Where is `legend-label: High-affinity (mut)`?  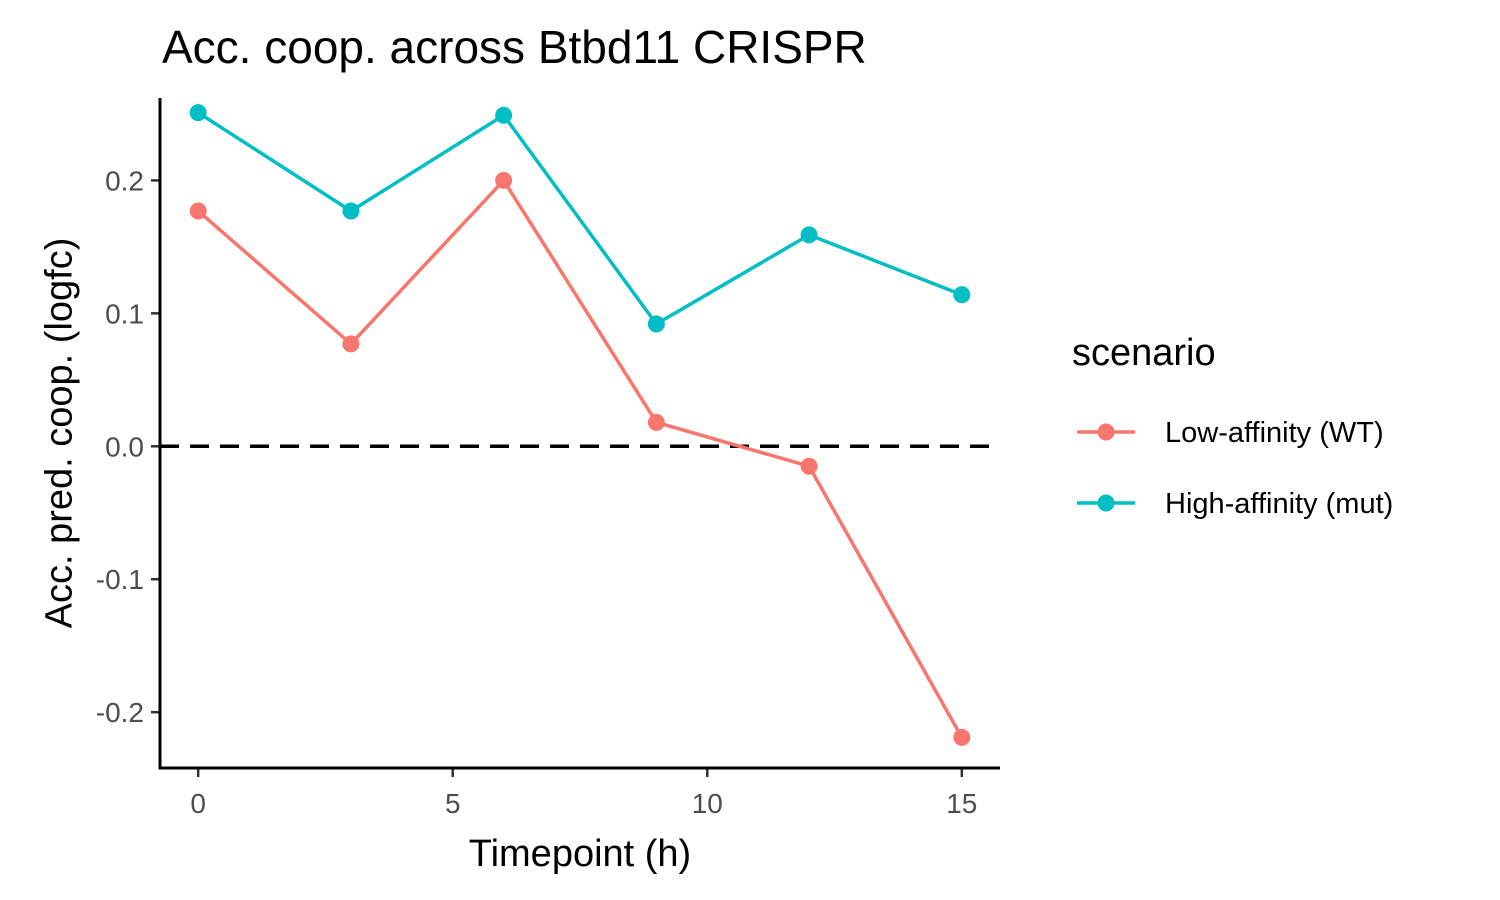
legend-label: High-affinity (mut) is located at coordinates (1279, 504).